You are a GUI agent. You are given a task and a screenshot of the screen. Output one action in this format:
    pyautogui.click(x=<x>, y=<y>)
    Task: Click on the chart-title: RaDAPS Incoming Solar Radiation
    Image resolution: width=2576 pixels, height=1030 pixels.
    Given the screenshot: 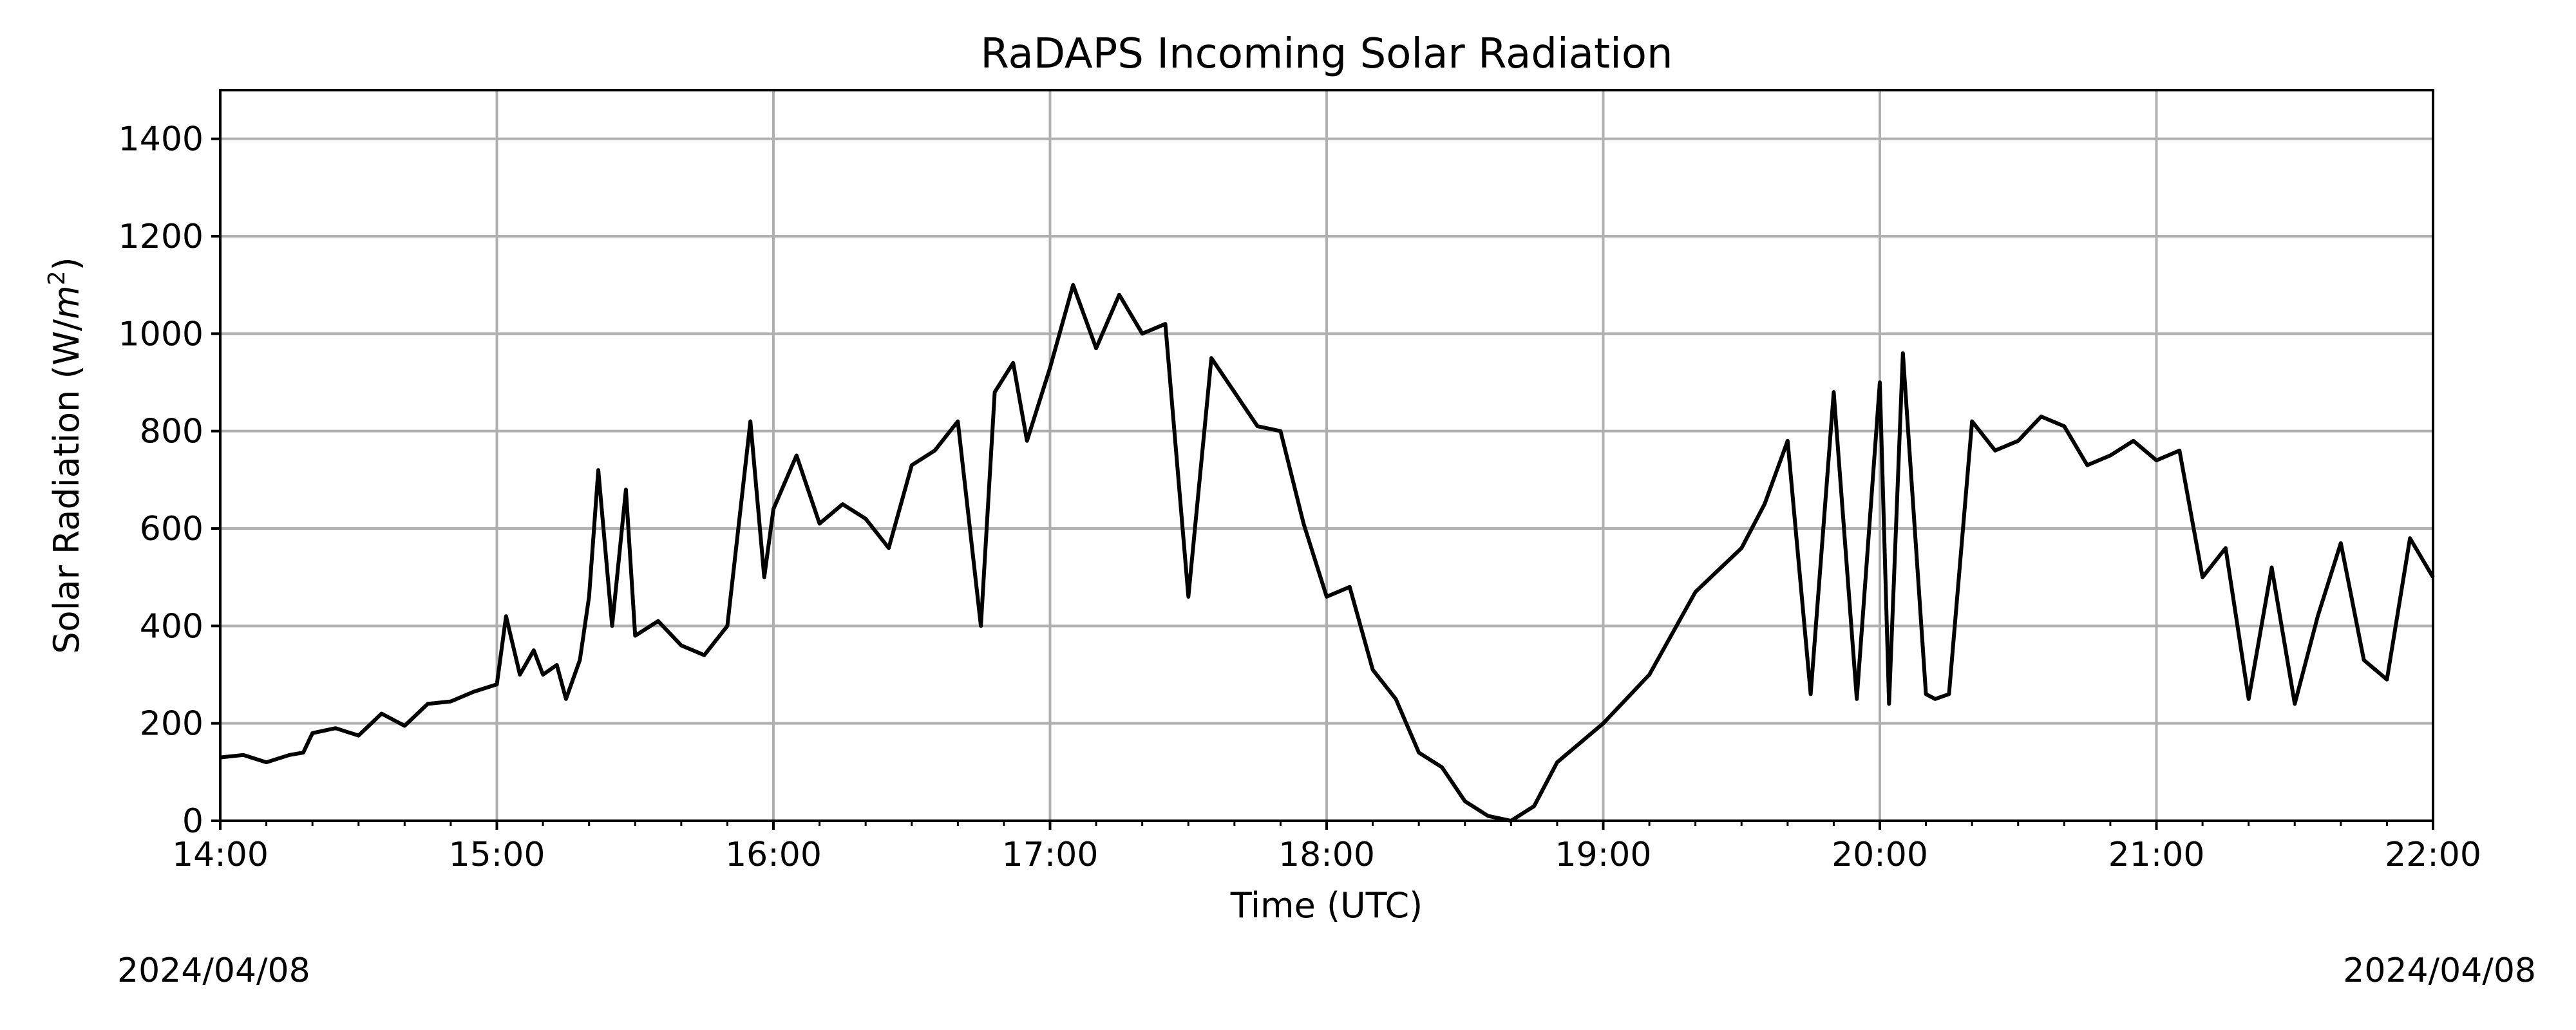 What is the action you would take?
    pyautogui.click(x=1326, y=54)
    